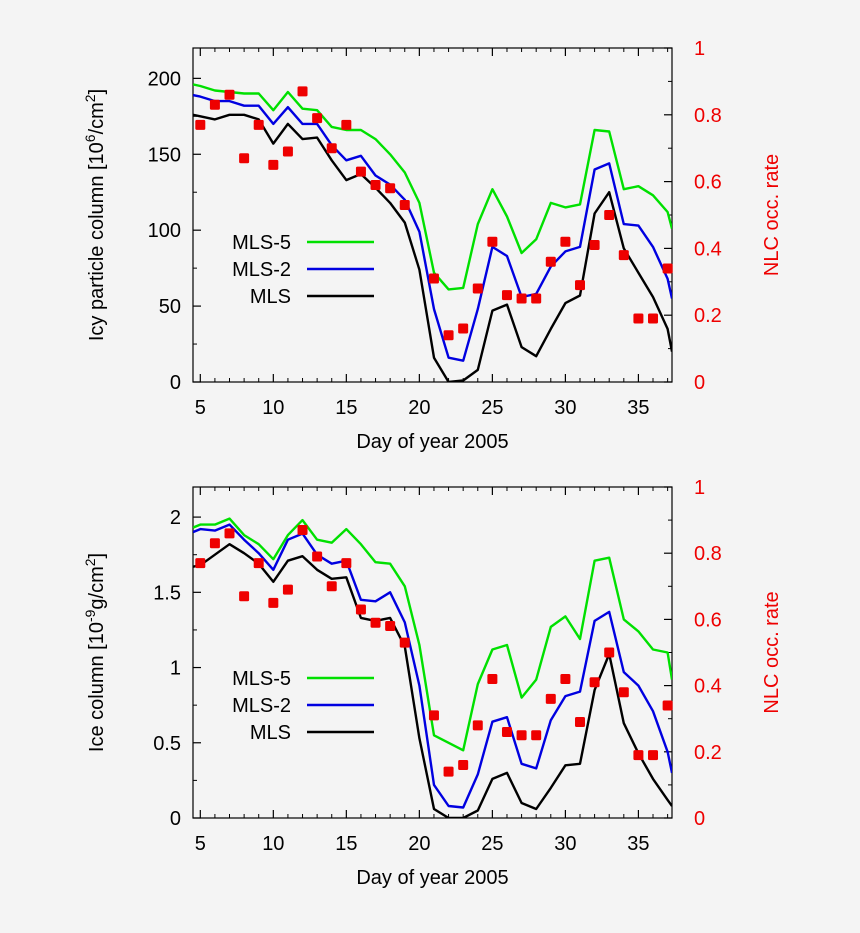  What do you see at coordinates (200, 844) in the screenshot?
I see `x-tick-label: 5` at bounding box center [200, 844].